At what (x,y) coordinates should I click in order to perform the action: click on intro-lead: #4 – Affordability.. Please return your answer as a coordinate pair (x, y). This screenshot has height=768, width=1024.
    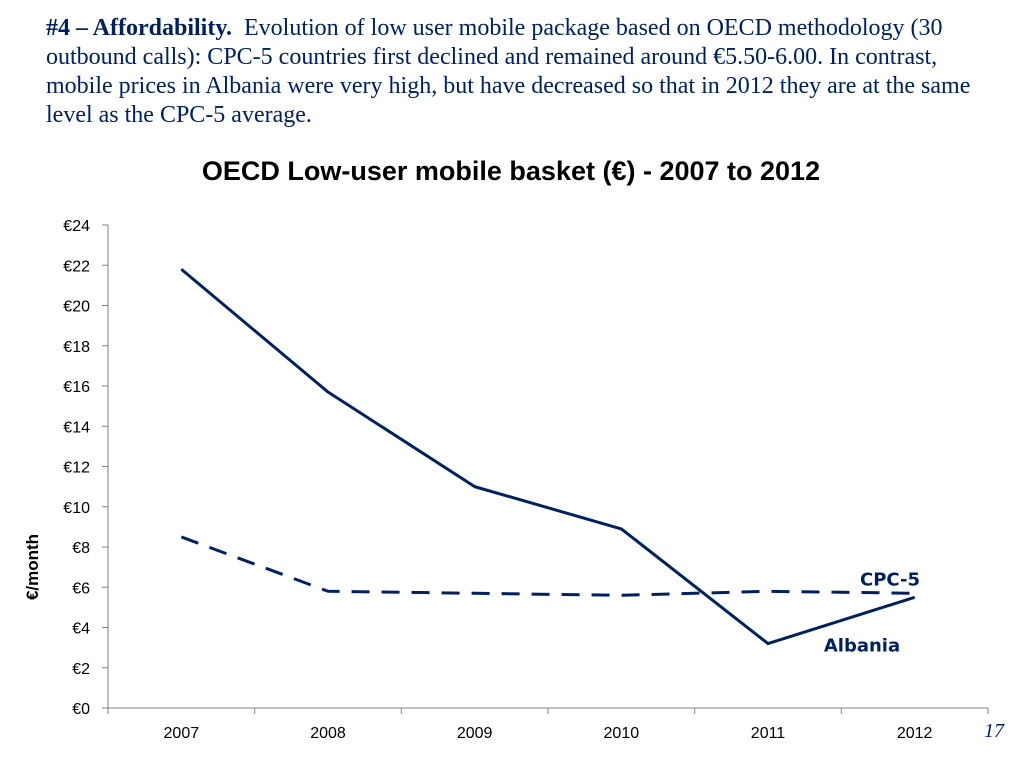
    Looking at the image, I should click on (139, 28).